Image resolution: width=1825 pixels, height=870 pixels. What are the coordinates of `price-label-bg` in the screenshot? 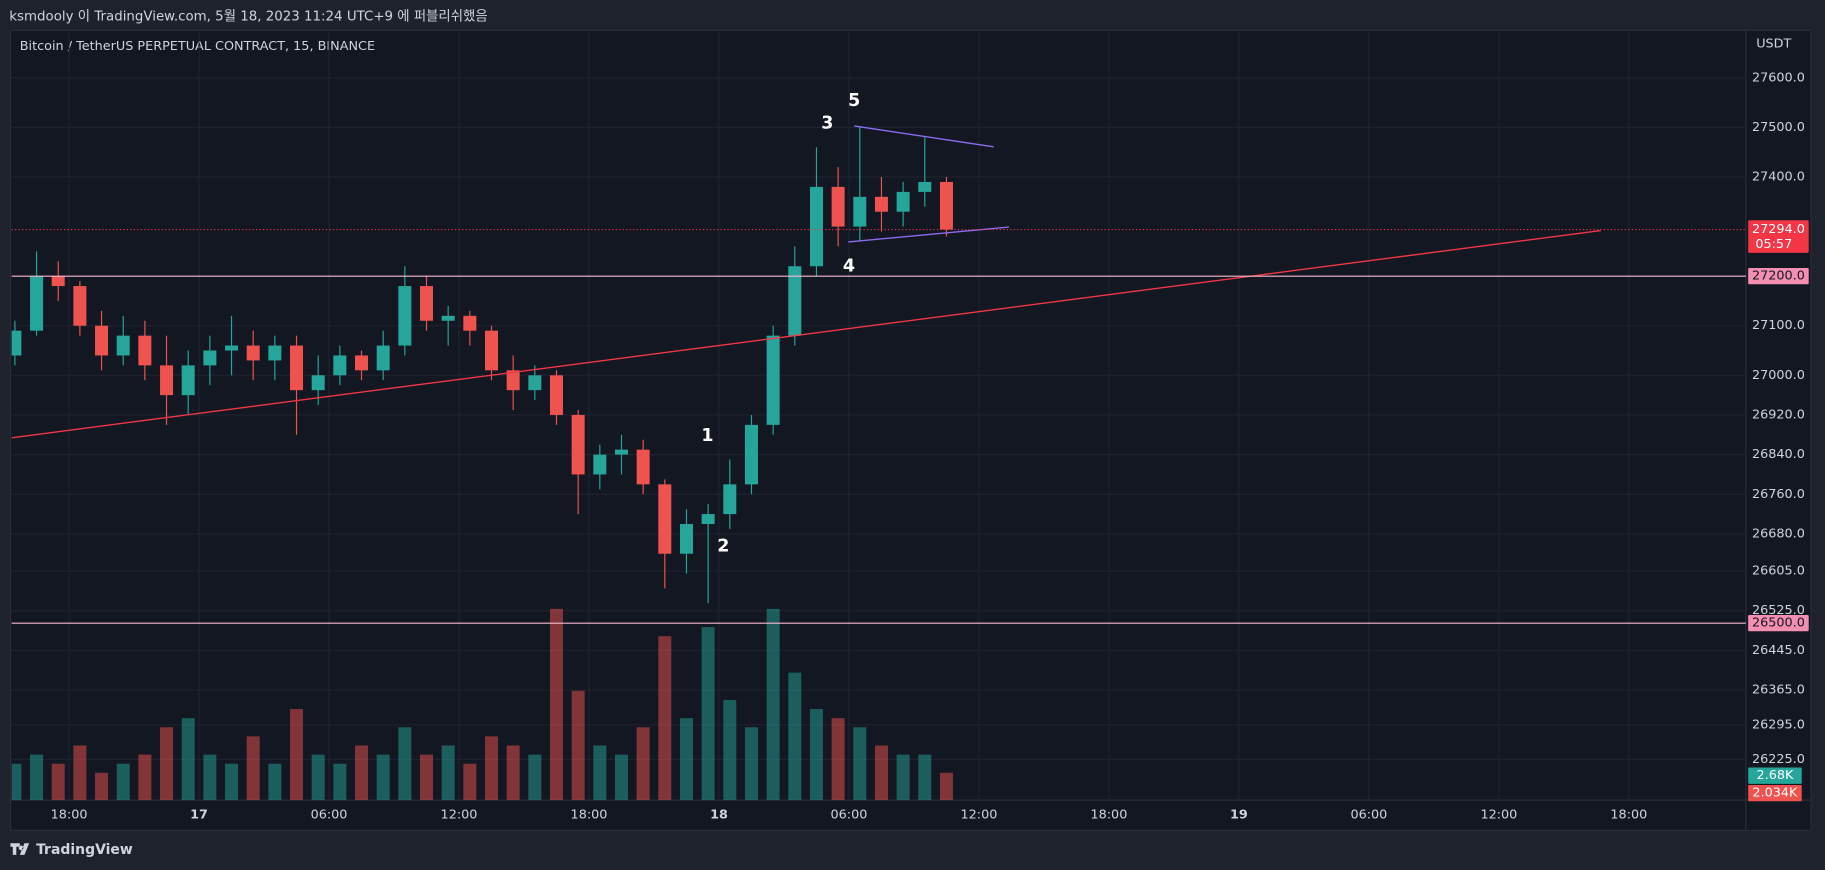 It's located at (1778, 623).